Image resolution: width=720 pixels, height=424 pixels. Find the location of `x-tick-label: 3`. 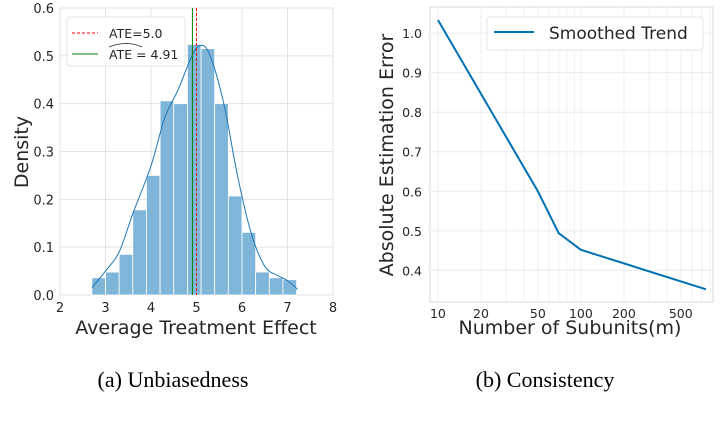

x-tick-label: 3 is located at coordinates (105, 308).